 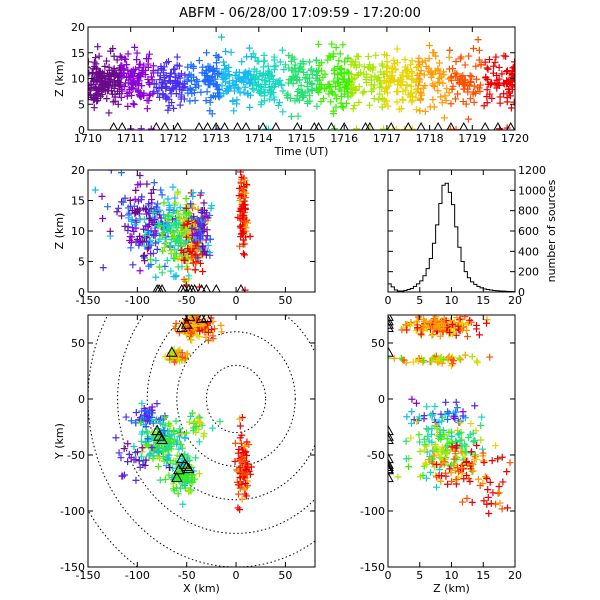 What do you see at coordinates (59, 441) in the screenshot?
I see `y-axis-title: Y (km)` at bounding box center [59, 441].